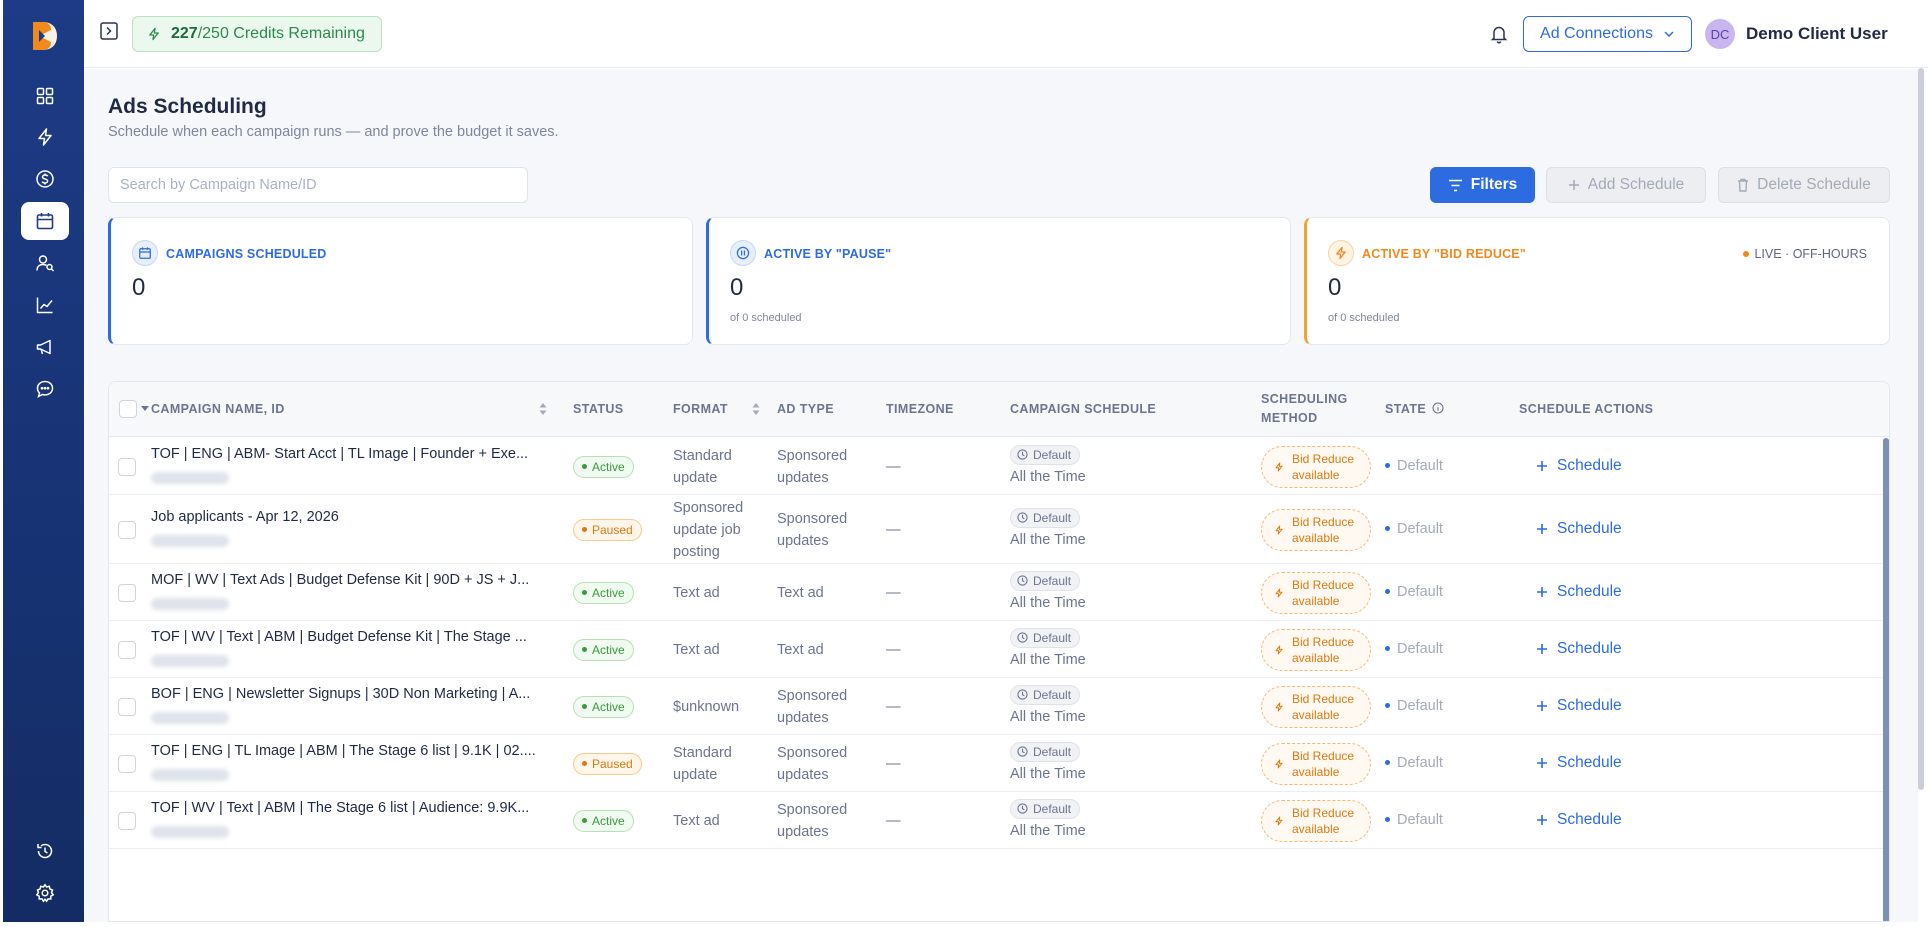  Describe the element at coordinates (45, 179) in the screenshot. I see `nav-budget` at that location.